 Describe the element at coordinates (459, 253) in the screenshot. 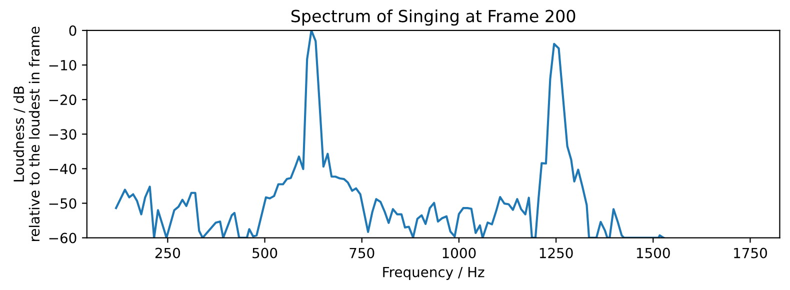

I see `x-tick-label: 1000` at that location.